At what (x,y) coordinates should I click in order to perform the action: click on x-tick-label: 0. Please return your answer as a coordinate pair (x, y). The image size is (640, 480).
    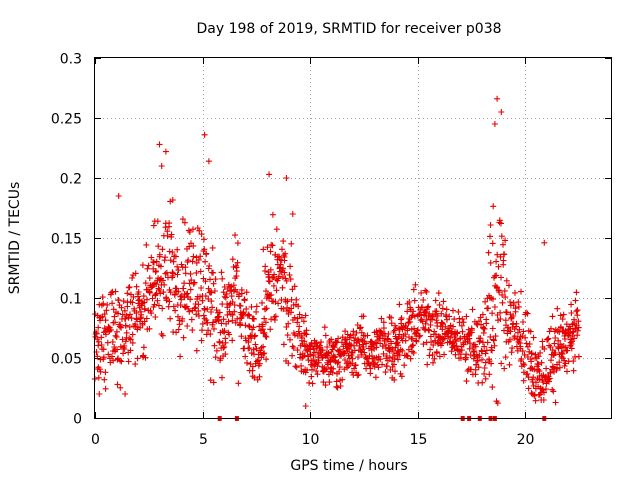
    Looking at the image, I should click on (95, 440).